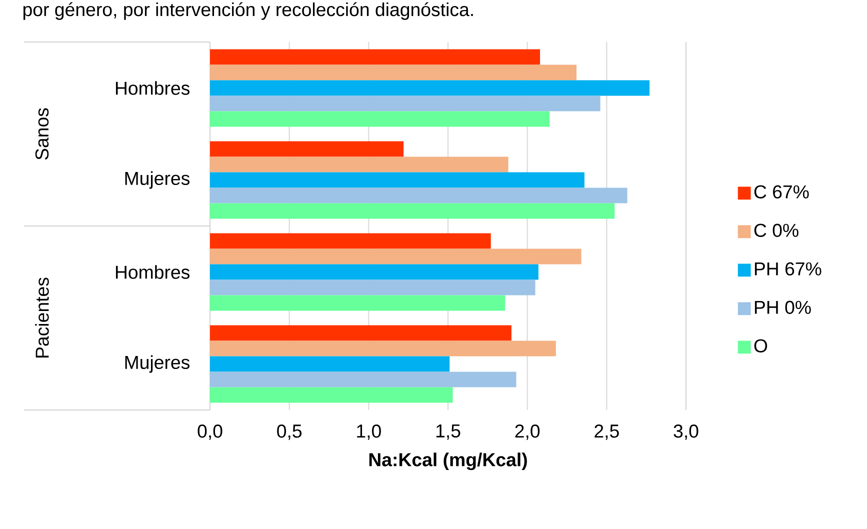  What do you see at coordinates (210, 432) in the screenshot?
I see `x-tick-label: 0,0` at bounding box center [210, 432].